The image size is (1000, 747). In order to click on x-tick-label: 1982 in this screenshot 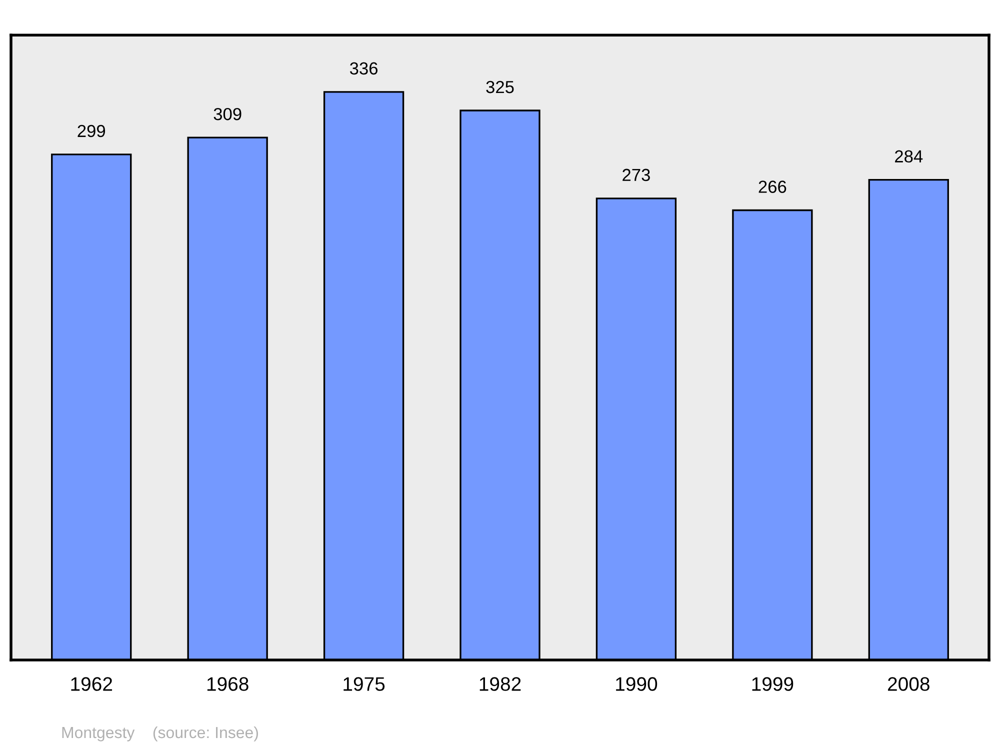, I will do `click(500, 684)`.